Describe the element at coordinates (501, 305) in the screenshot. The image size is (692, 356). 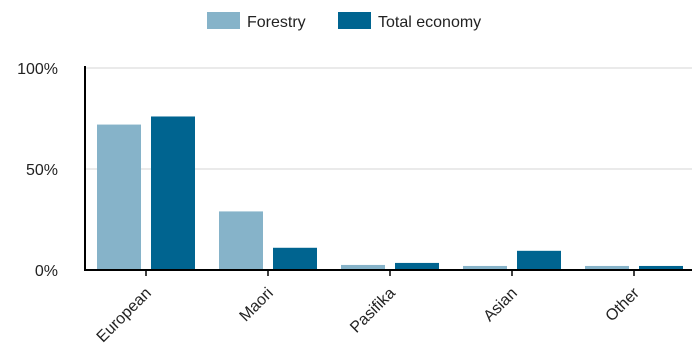
I see `x-tick-label-asian: Asian` at that location.